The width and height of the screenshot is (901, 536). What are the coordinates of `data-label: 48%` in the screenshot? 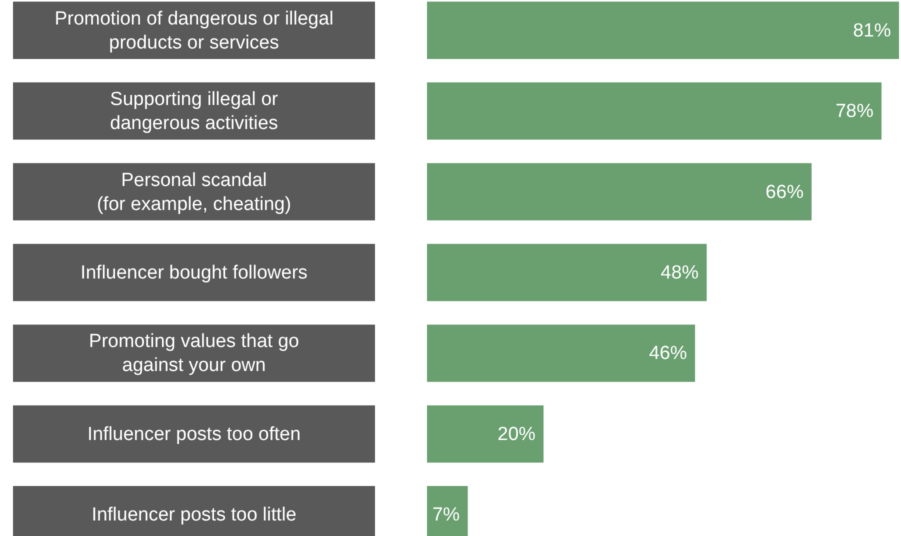 It's located at (679, 273).